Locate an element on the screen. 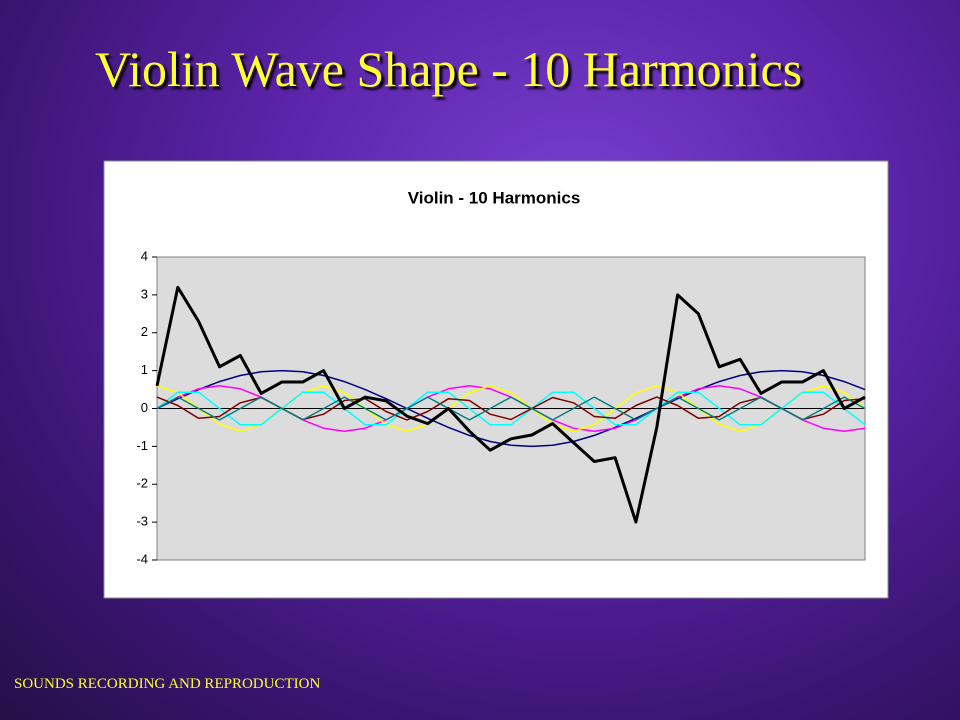 This screenshot has width=960, height=720. y-tick-label: 3 is located at coordinates (144, 293).